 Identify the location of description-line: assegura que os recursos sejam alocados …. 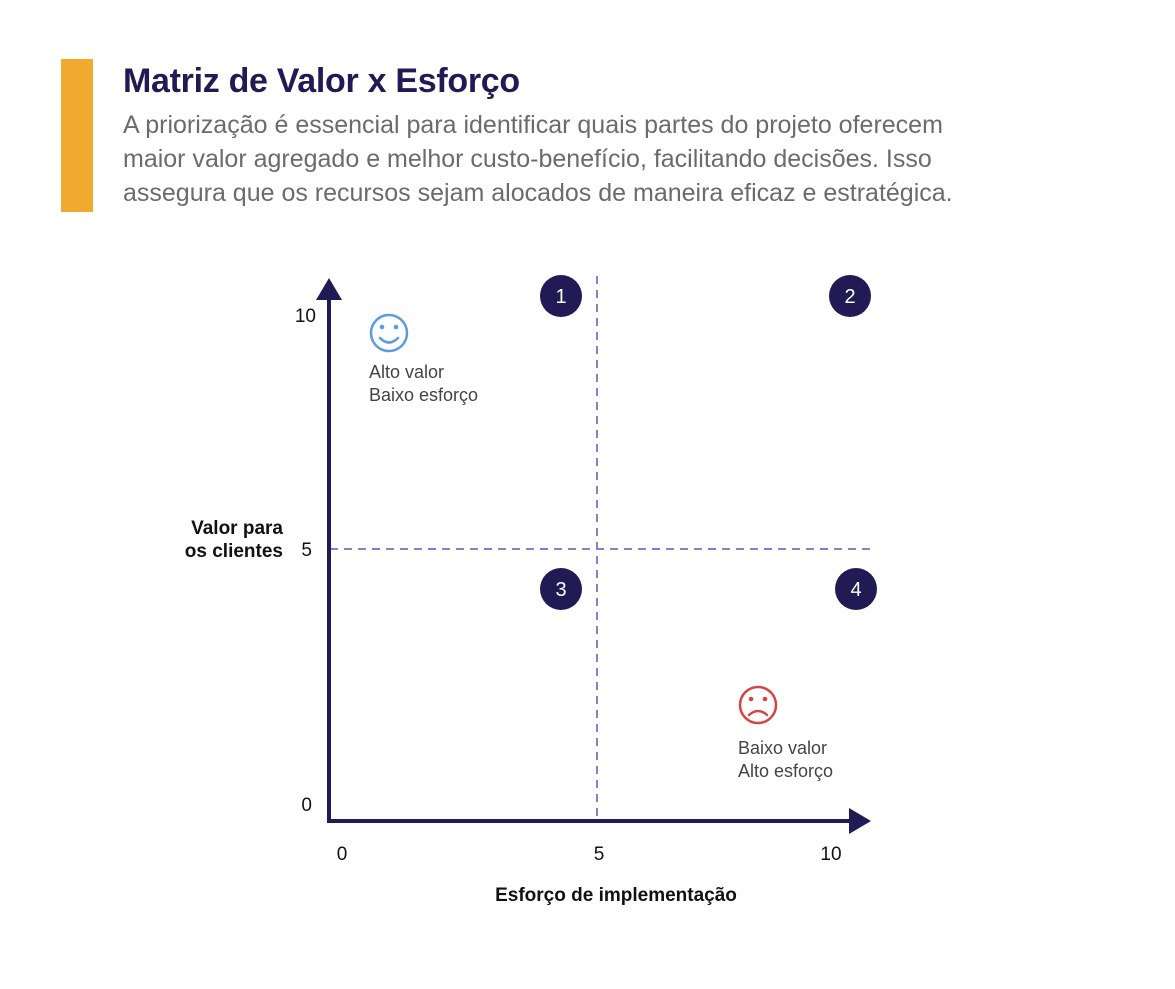
(538, 193).